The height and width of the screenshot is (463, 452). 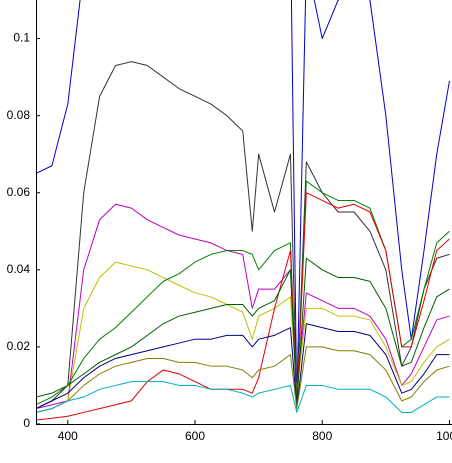 I want to click on x-tick-label: 1000, so click(x=444, y=436).